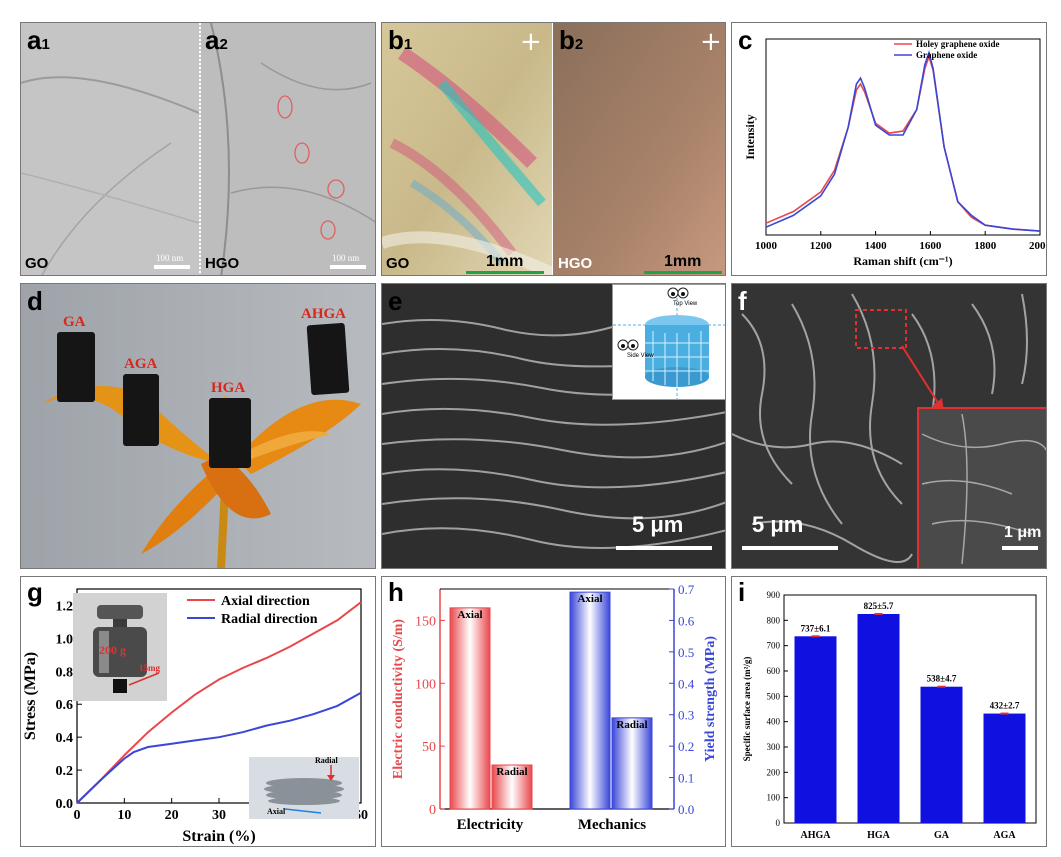 This screenshot has height=857, width=1061. Describe the element at coordinates (124, 815) in the screenshot. I see `x-tick-label: 10` at that location.